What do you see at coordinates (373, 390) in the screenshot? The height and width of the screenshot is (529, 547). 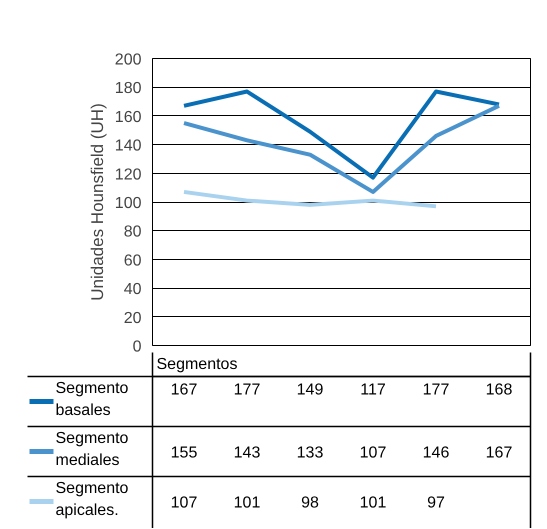 I see `data-label: 117` at bounding box center [373, 390].